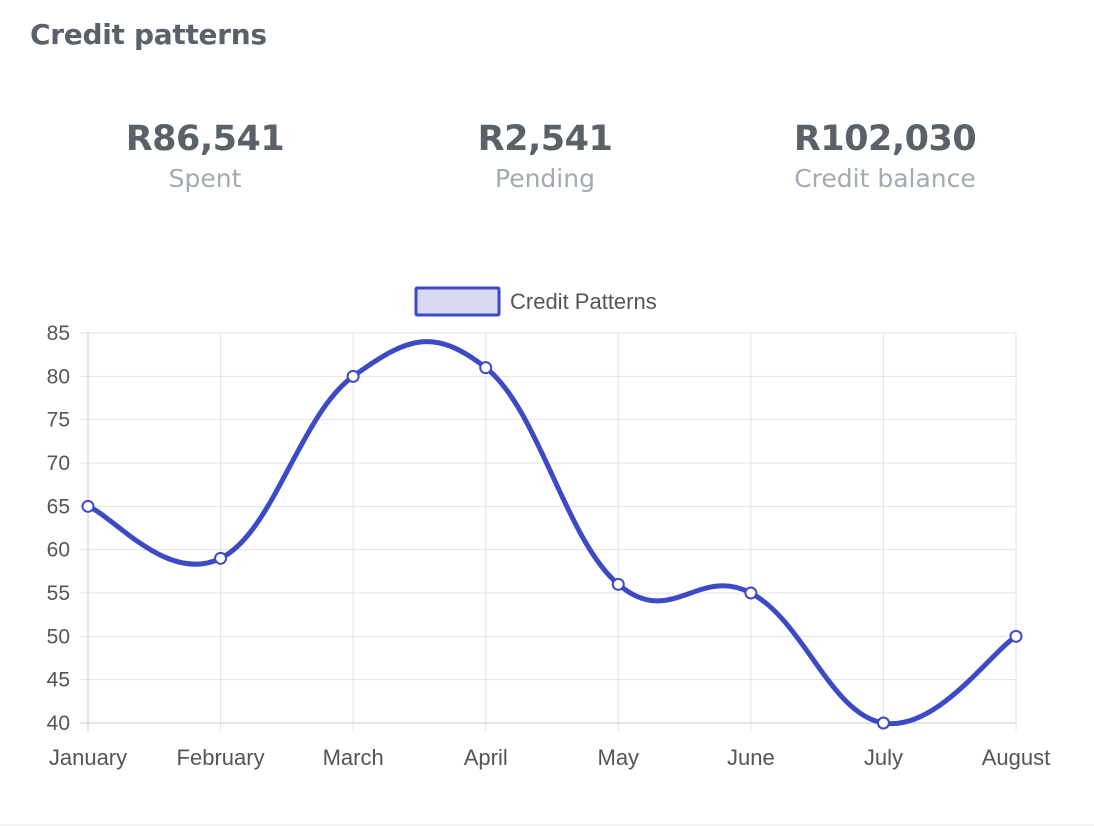  I want to click on x-tick-label: July, so click(883, 757).